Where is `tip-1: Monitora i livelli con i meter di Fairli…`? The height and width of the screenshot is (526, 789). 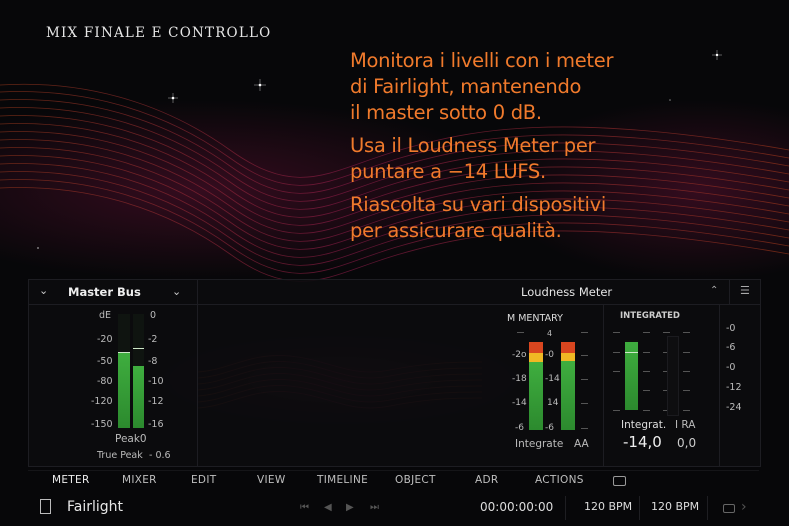 tip-1: Monitora i livelli con i meter di Fairli… is located at coordinates (482, 86).